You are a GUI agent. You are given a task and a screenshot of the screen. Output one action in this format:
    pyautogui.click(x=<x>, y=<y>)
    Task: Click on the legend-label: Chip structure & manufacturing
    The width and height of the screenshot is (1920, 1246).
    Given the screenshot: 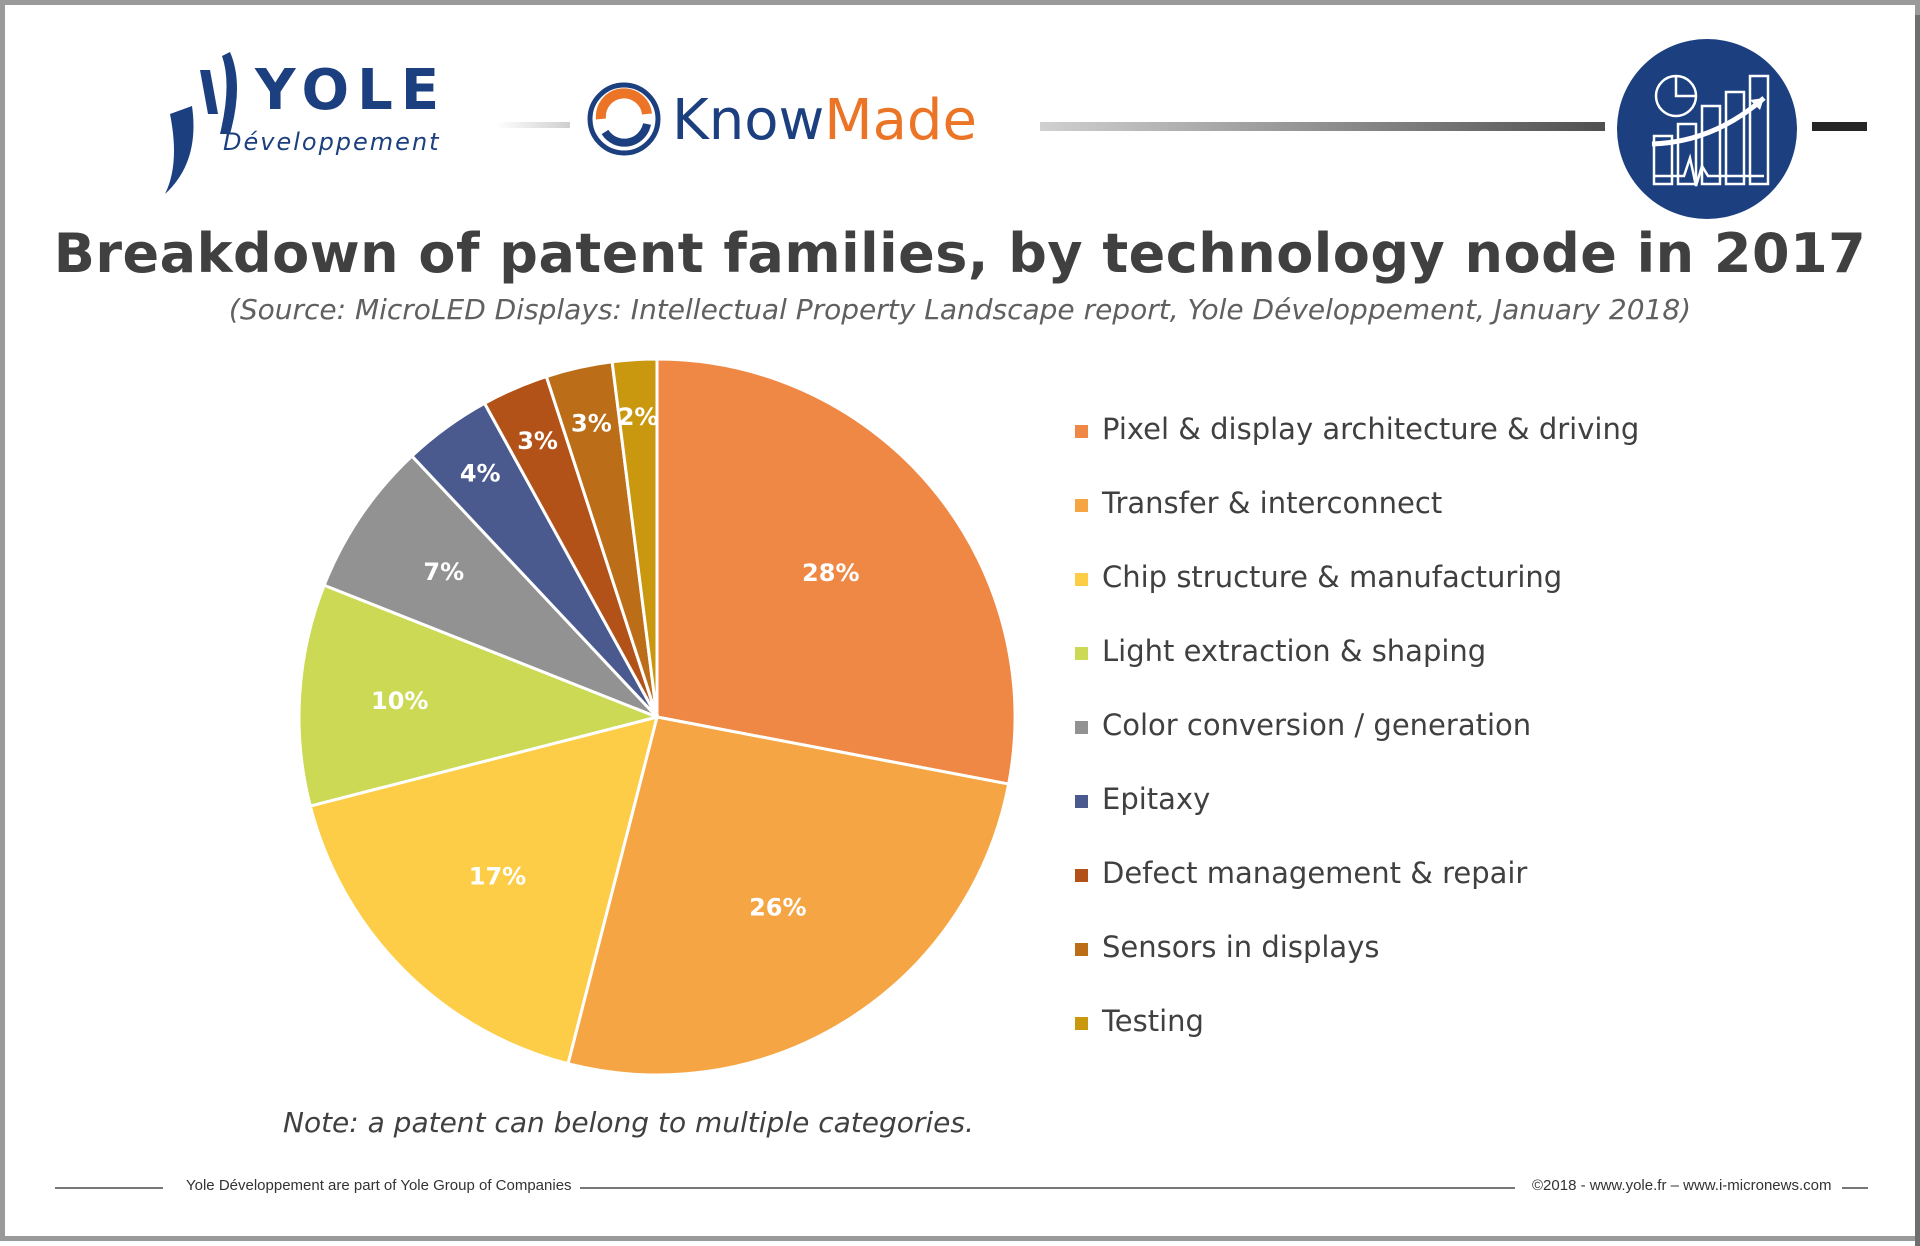 What is the action you would take?
    pyautogui.click(x=1332, y=577)
    